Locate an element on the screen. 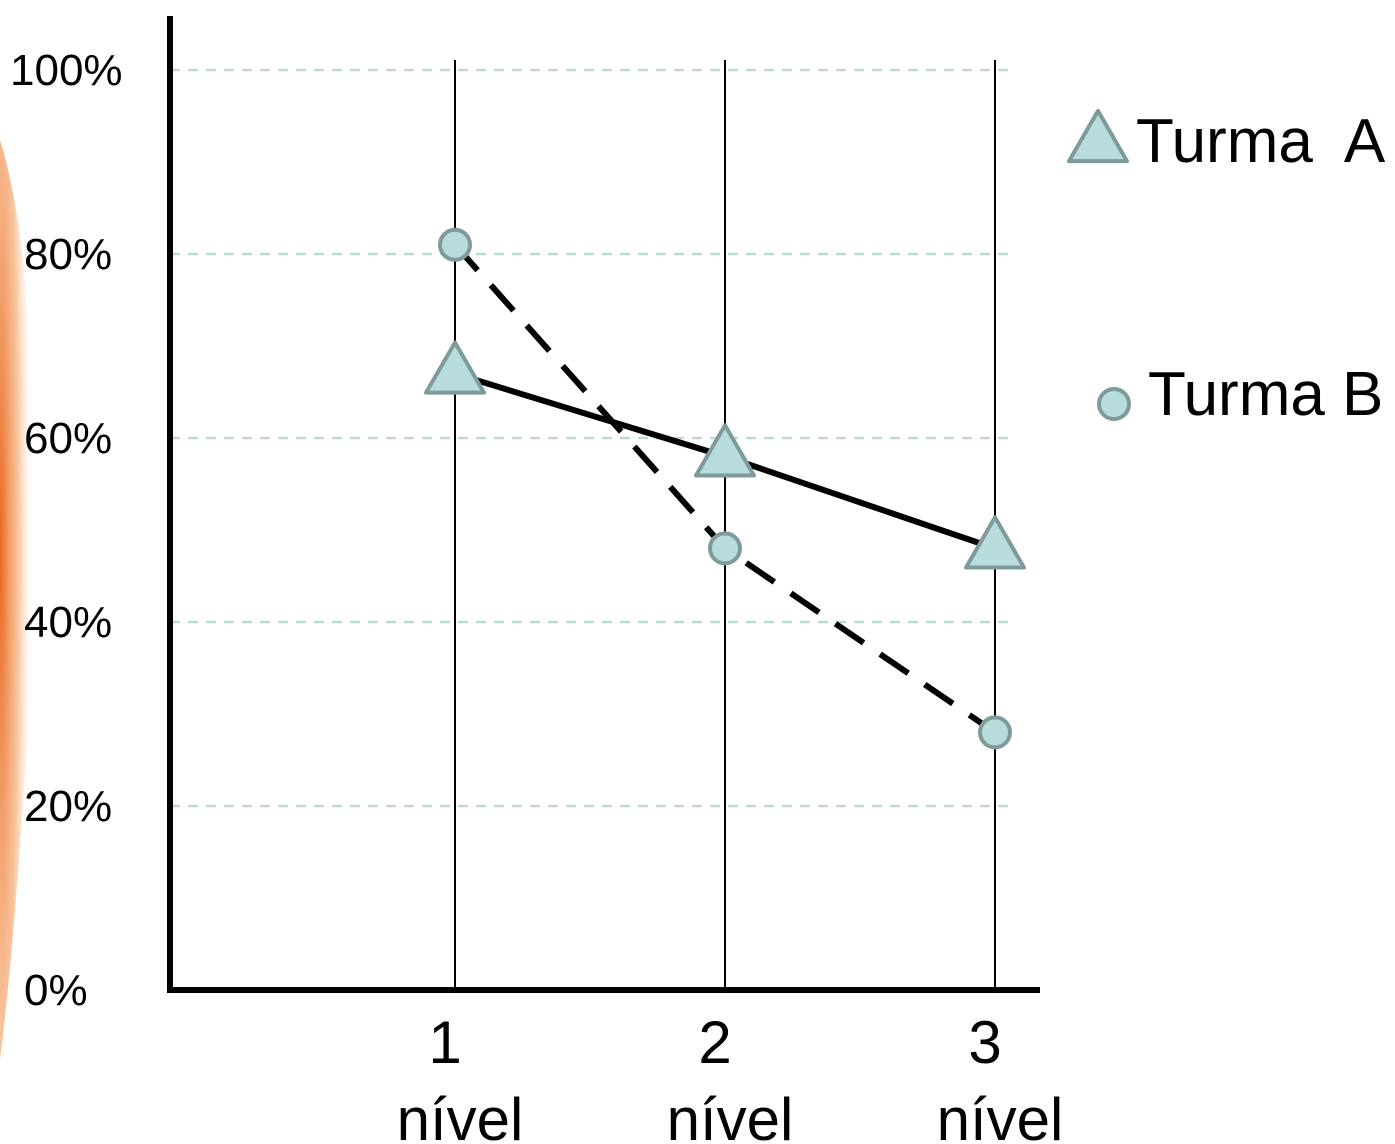 The width and height of the screenshot is (1395, 1144). series-turma-a is located at coordinates (725, 455).